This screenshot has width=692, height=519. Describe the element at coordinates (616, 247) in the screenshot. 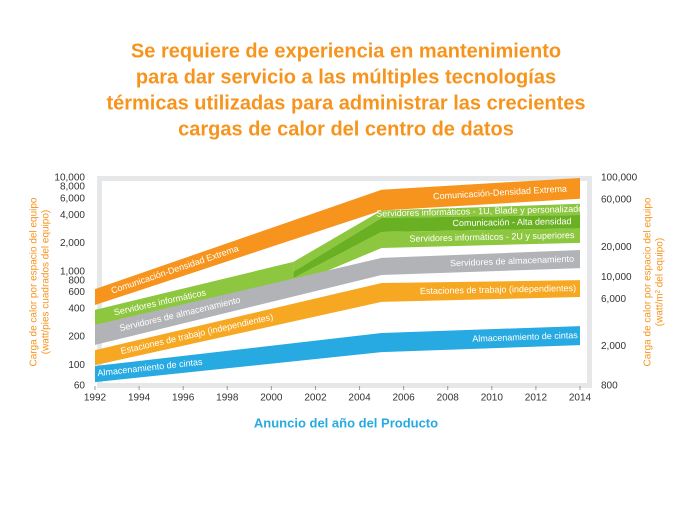

I see `y2-tick-label: 20,000` at that location.